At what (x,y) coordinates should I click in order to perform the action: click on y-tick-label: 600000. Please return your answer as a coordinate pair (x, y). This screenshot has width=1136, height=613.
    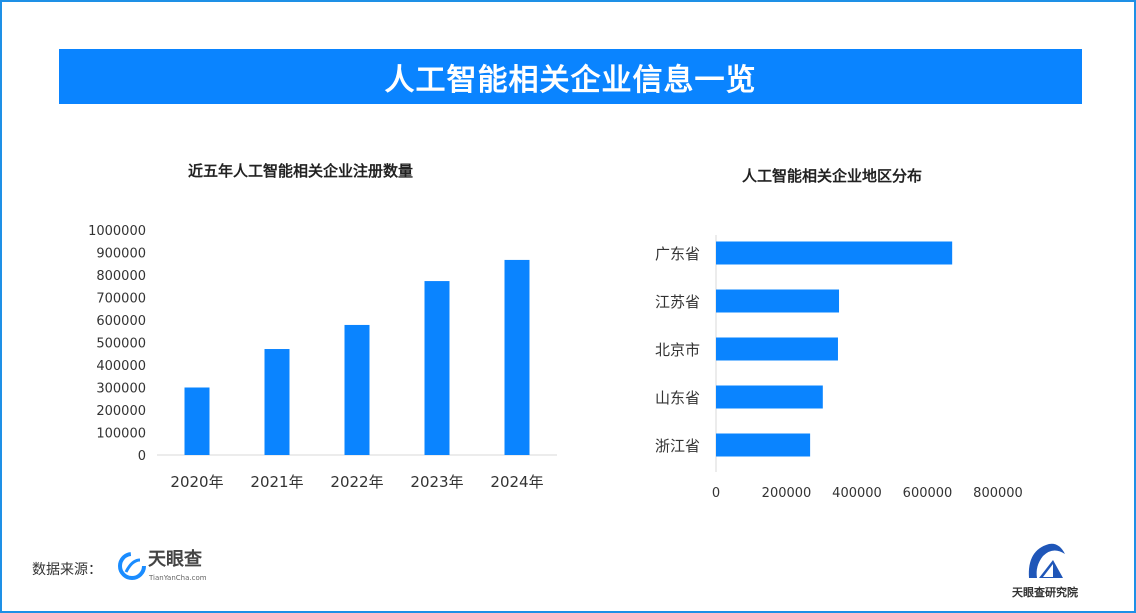
    Looking at the image, I should click on (121, 321).